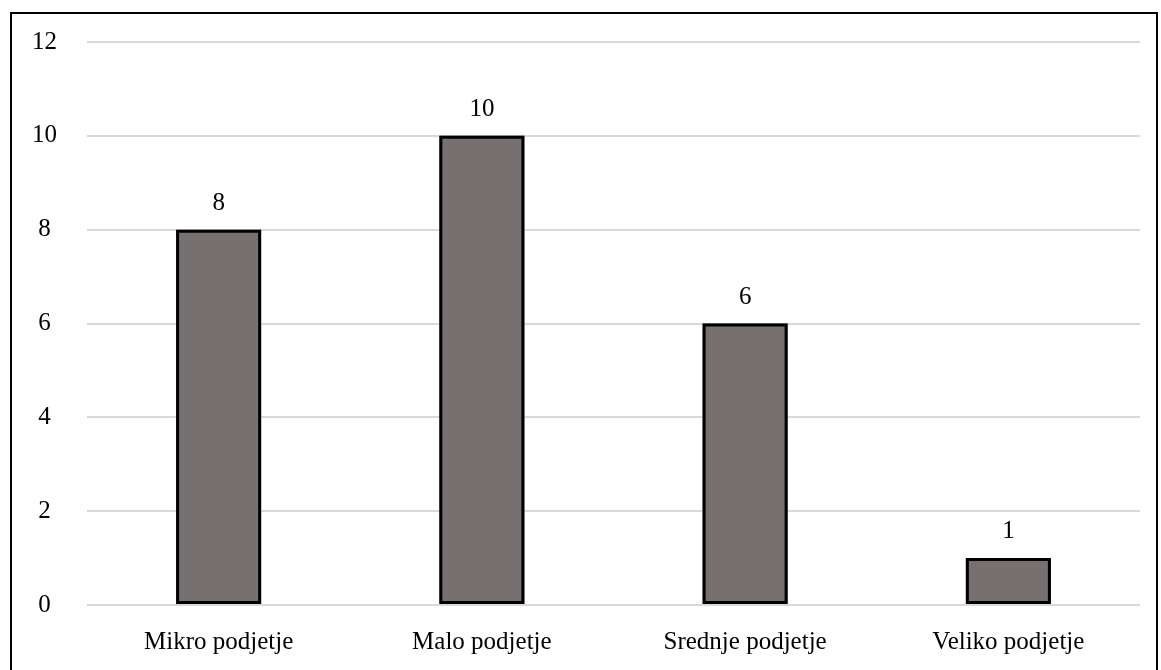 This screenshot has height=670, width=1161. I want to click on y-tick-label: 0, so click(44, 603).